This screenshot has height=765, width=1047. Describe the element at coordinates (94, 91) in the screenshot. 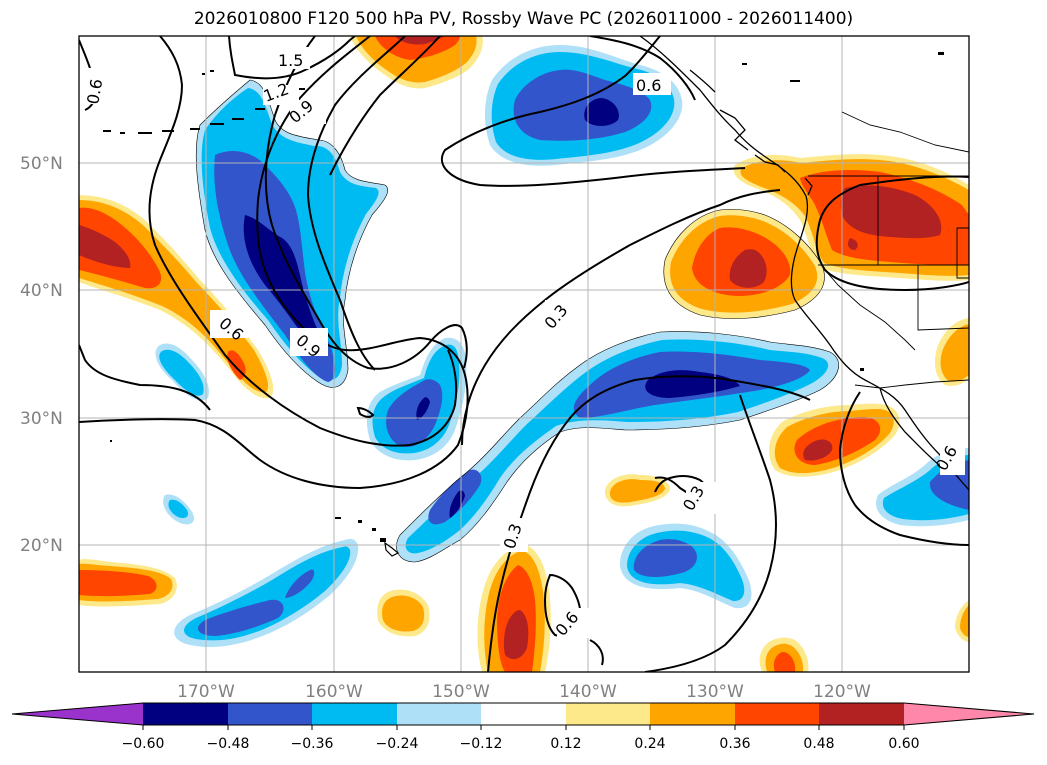

I see `contour-label-0-6-north: 0.6` at that location.